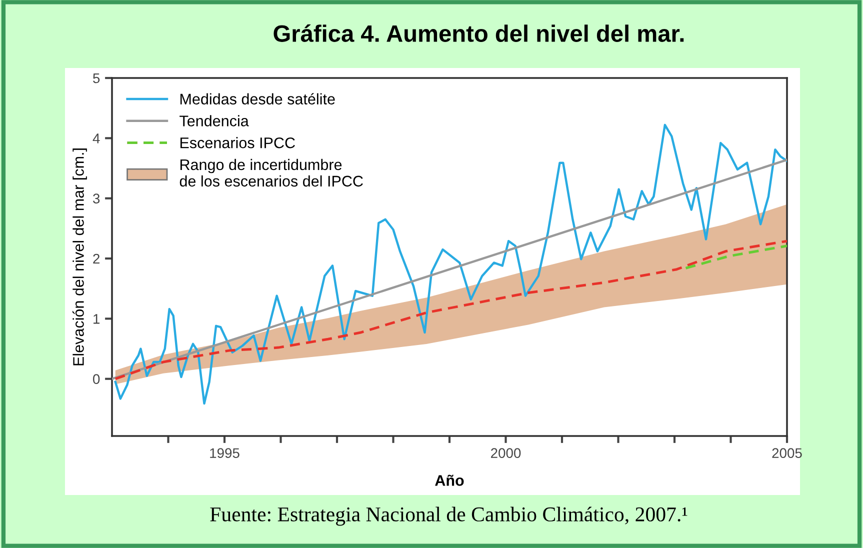 The width and height of the screenshot is (863, 548). I want to click on y-tick-label: 0, so click(96, 379).